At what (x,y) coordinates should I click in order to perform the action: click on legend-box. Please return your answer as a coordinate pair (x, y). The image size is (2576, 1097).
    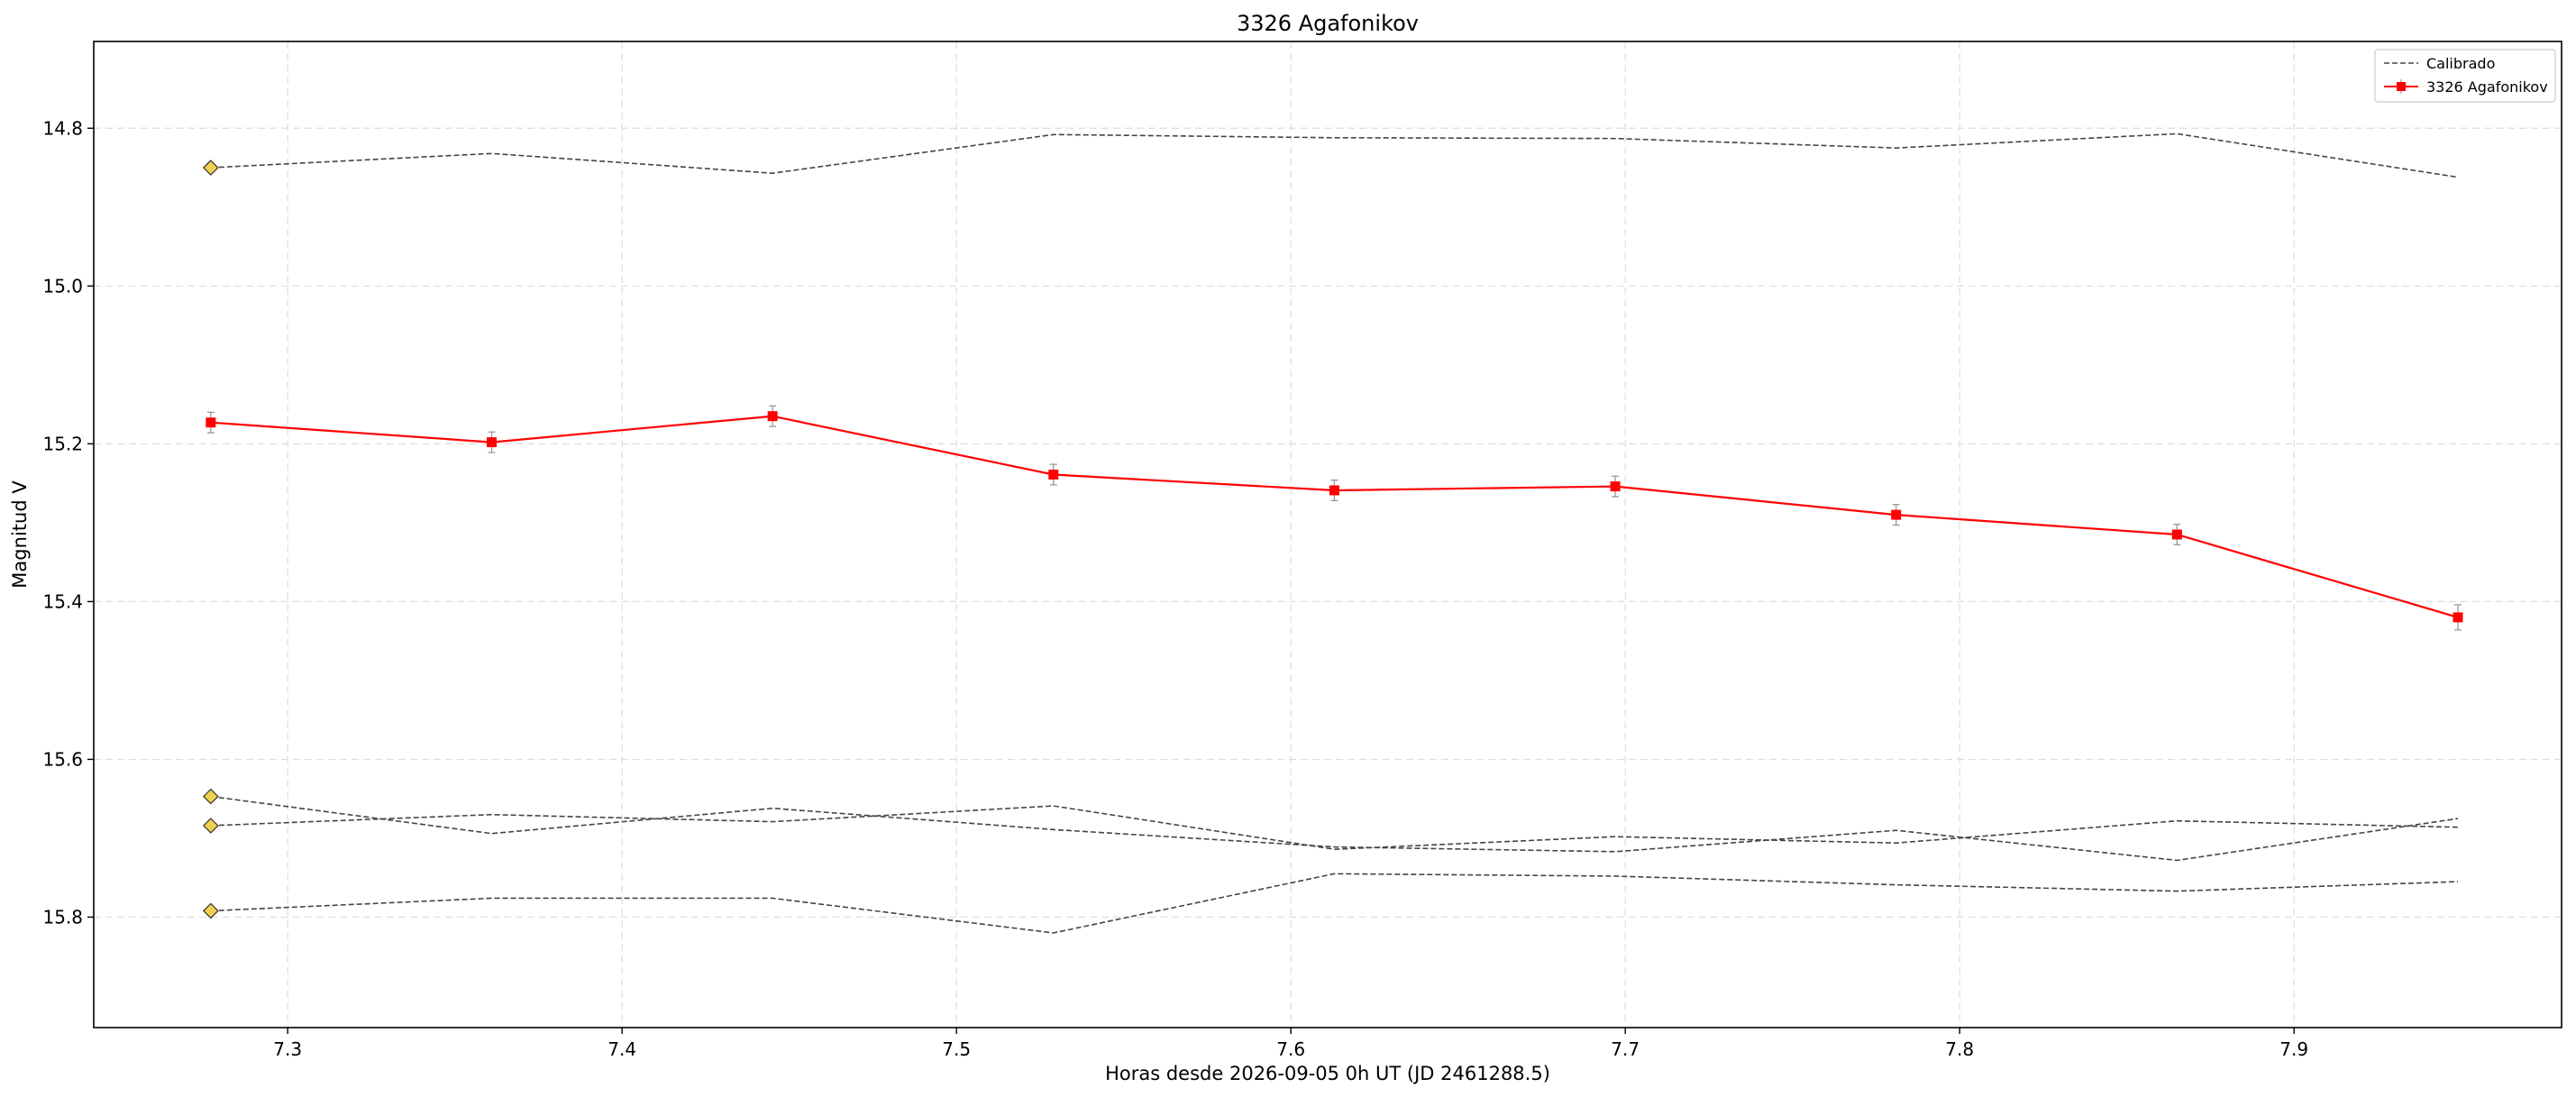
    Looking at the image, I should click on (2465, 76).